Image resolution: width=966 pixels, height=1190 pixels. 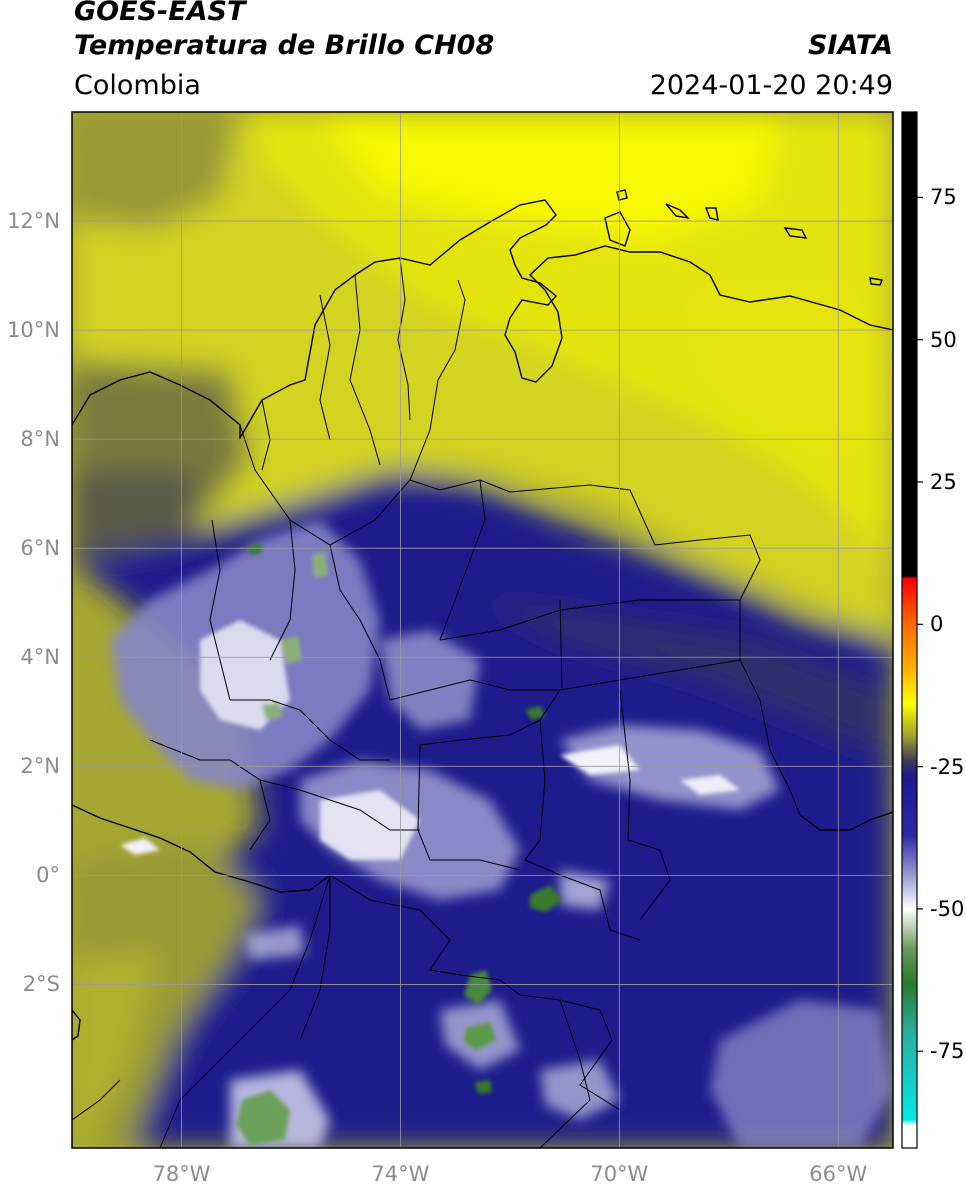 I want to click on timestamp-label: 2024-01-20 20:49, so click(x=771, y=85).